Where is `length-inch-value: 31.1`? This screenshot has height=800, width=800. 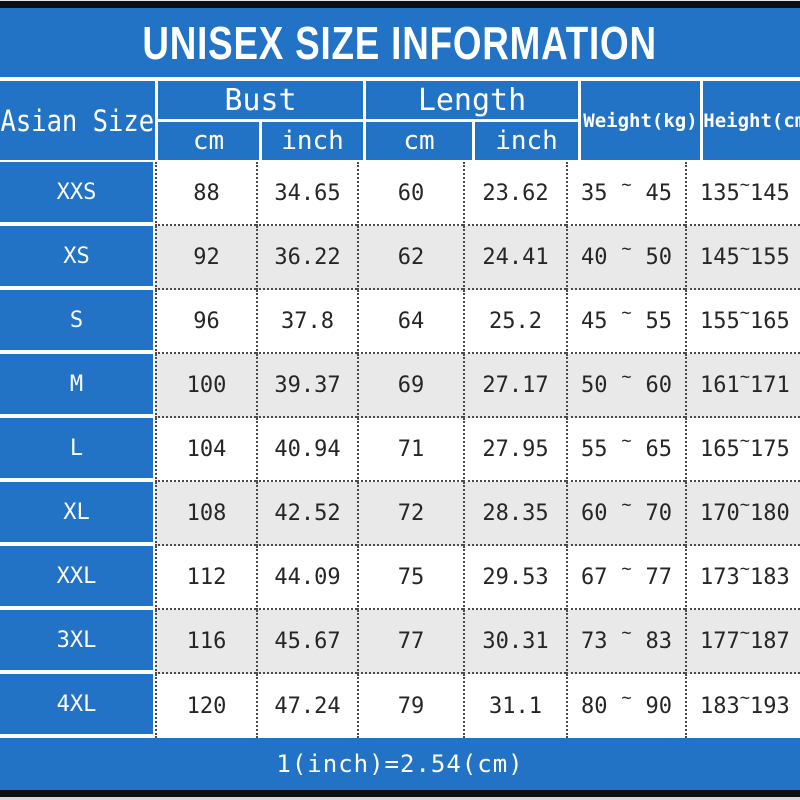
length-inch-value: 31.1 is located at coordinates (514, 706).